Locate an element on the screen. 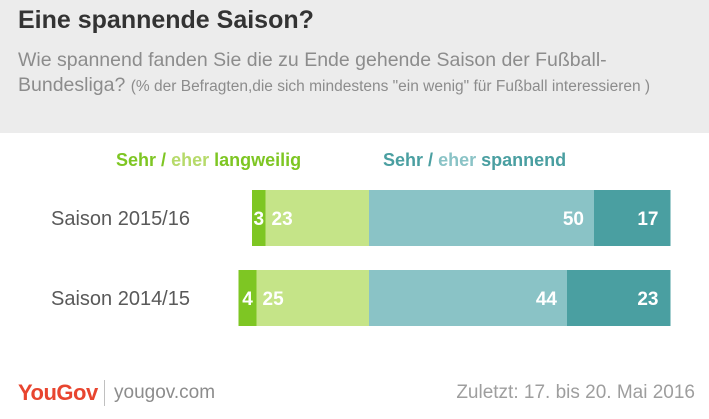  chart-title: Eine spannende Saison? is located at coordinates (166, 20).